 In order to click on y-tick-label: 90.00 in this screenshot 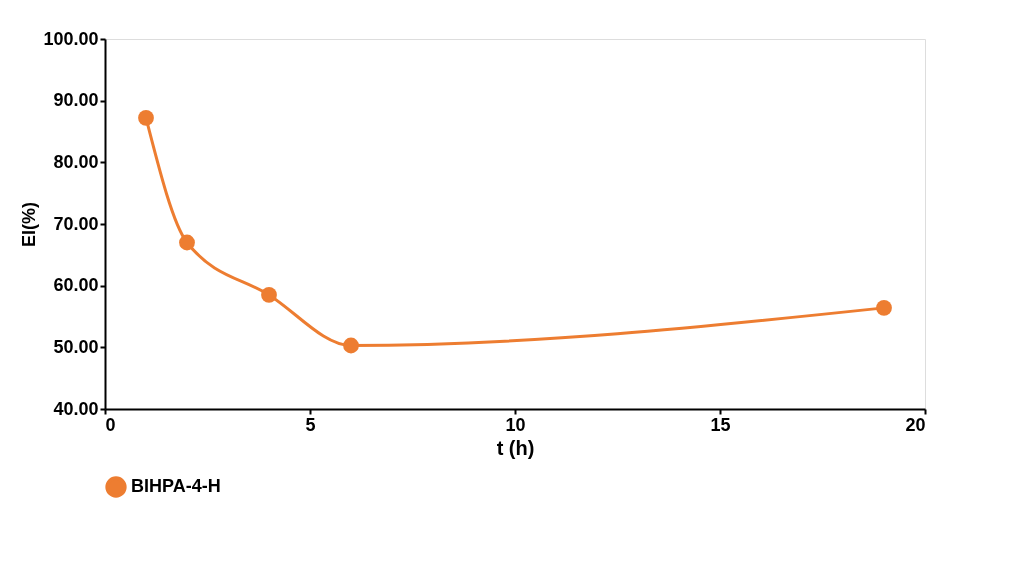, I will do `click(76, 100)`.